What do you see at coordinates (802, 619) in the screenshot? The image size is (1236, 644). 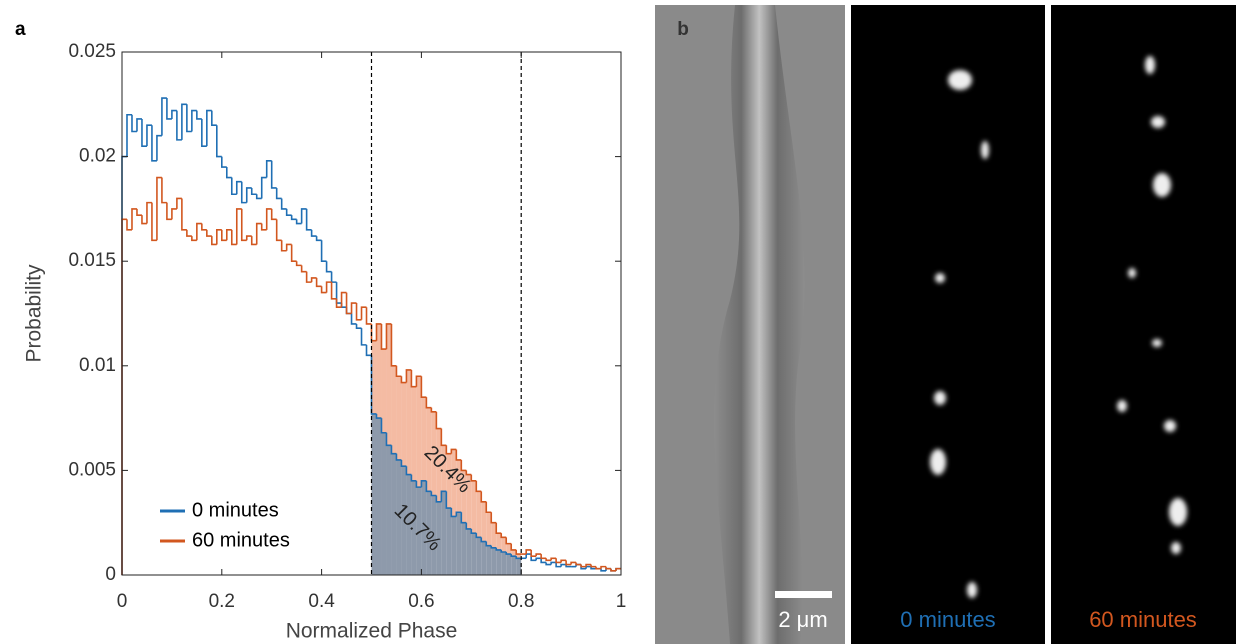 I see `scale-bar-label: 2 μm` at bounding box center [802, 619].